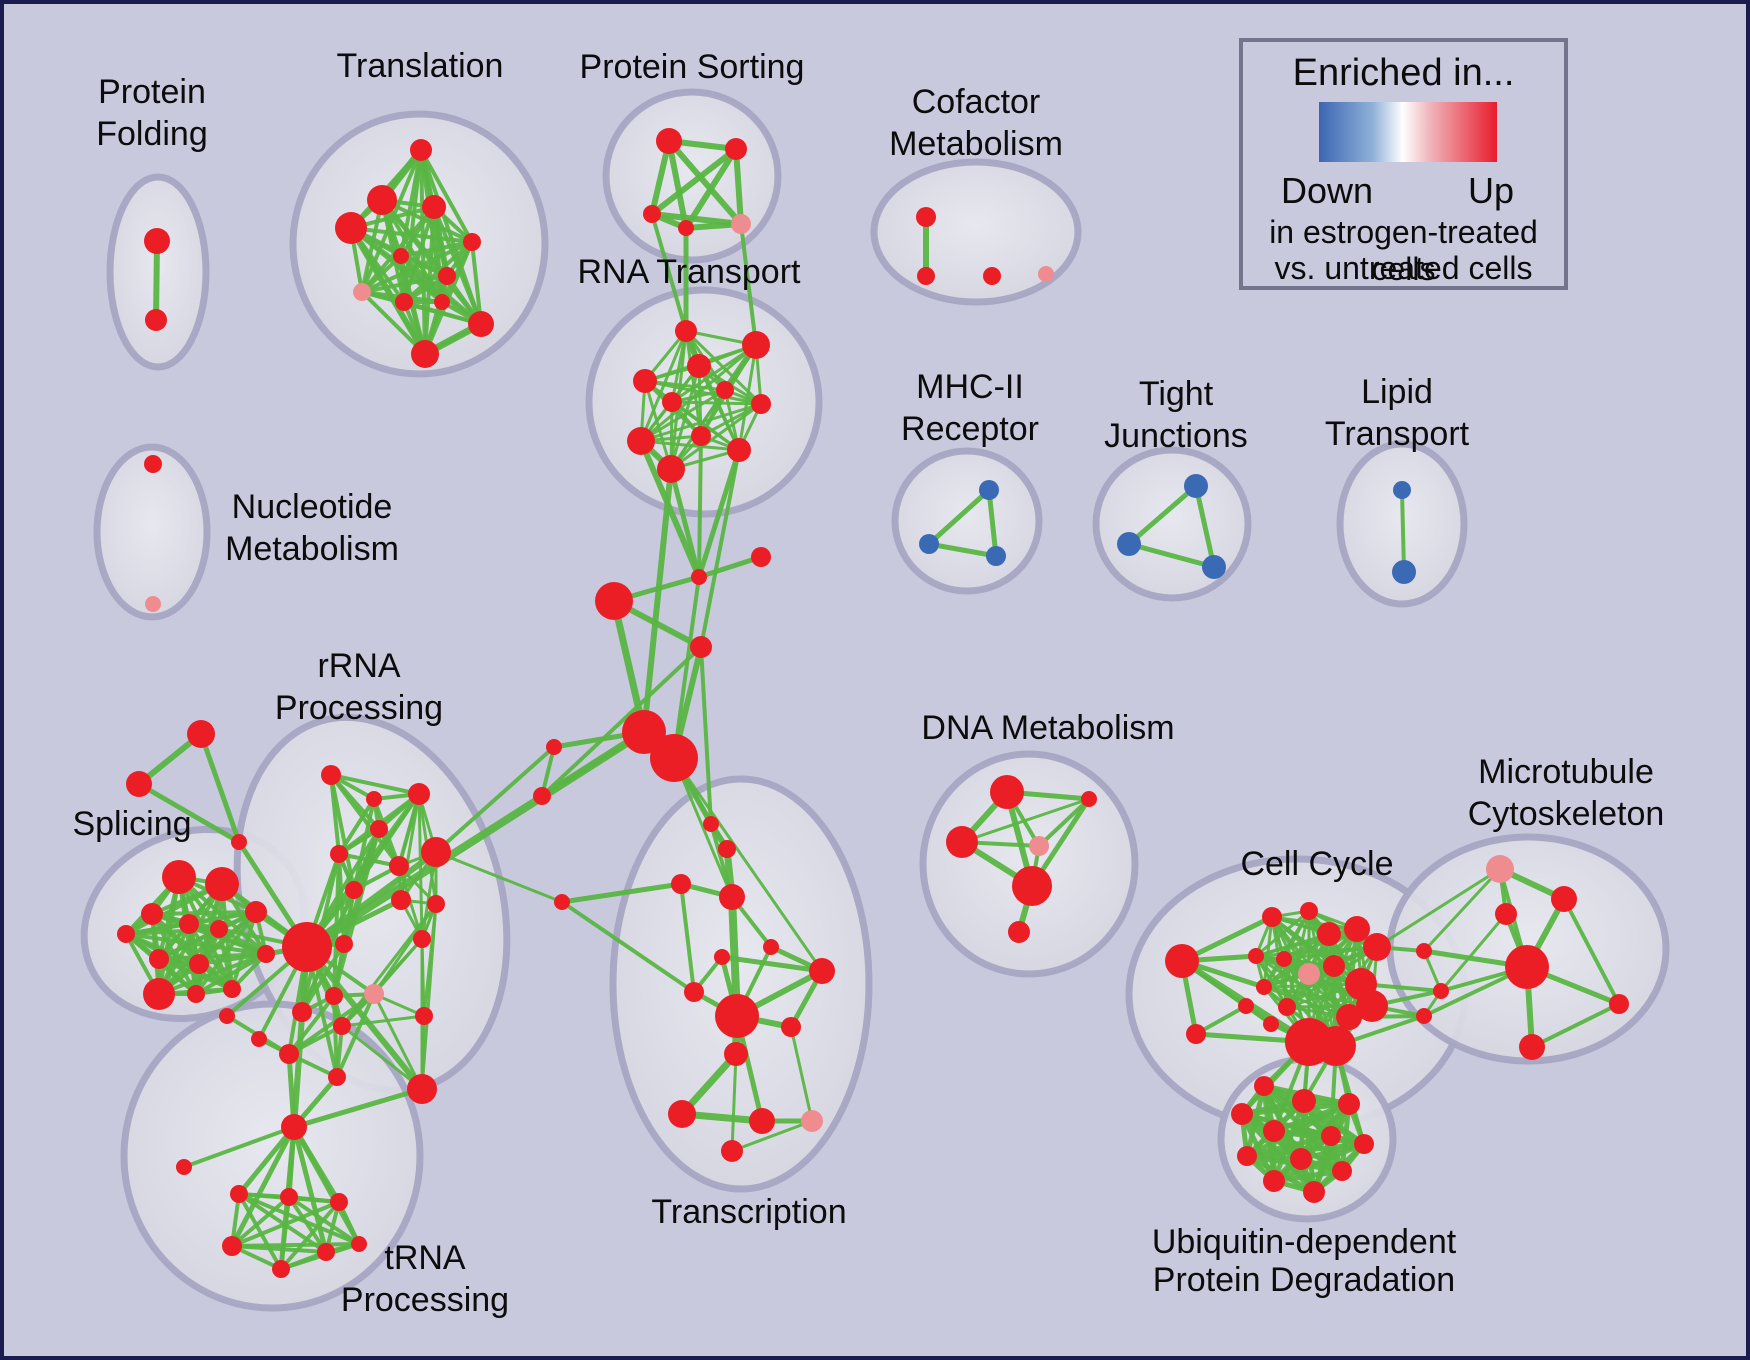  I want to click on network-node-tr13, so click(732, 1151).